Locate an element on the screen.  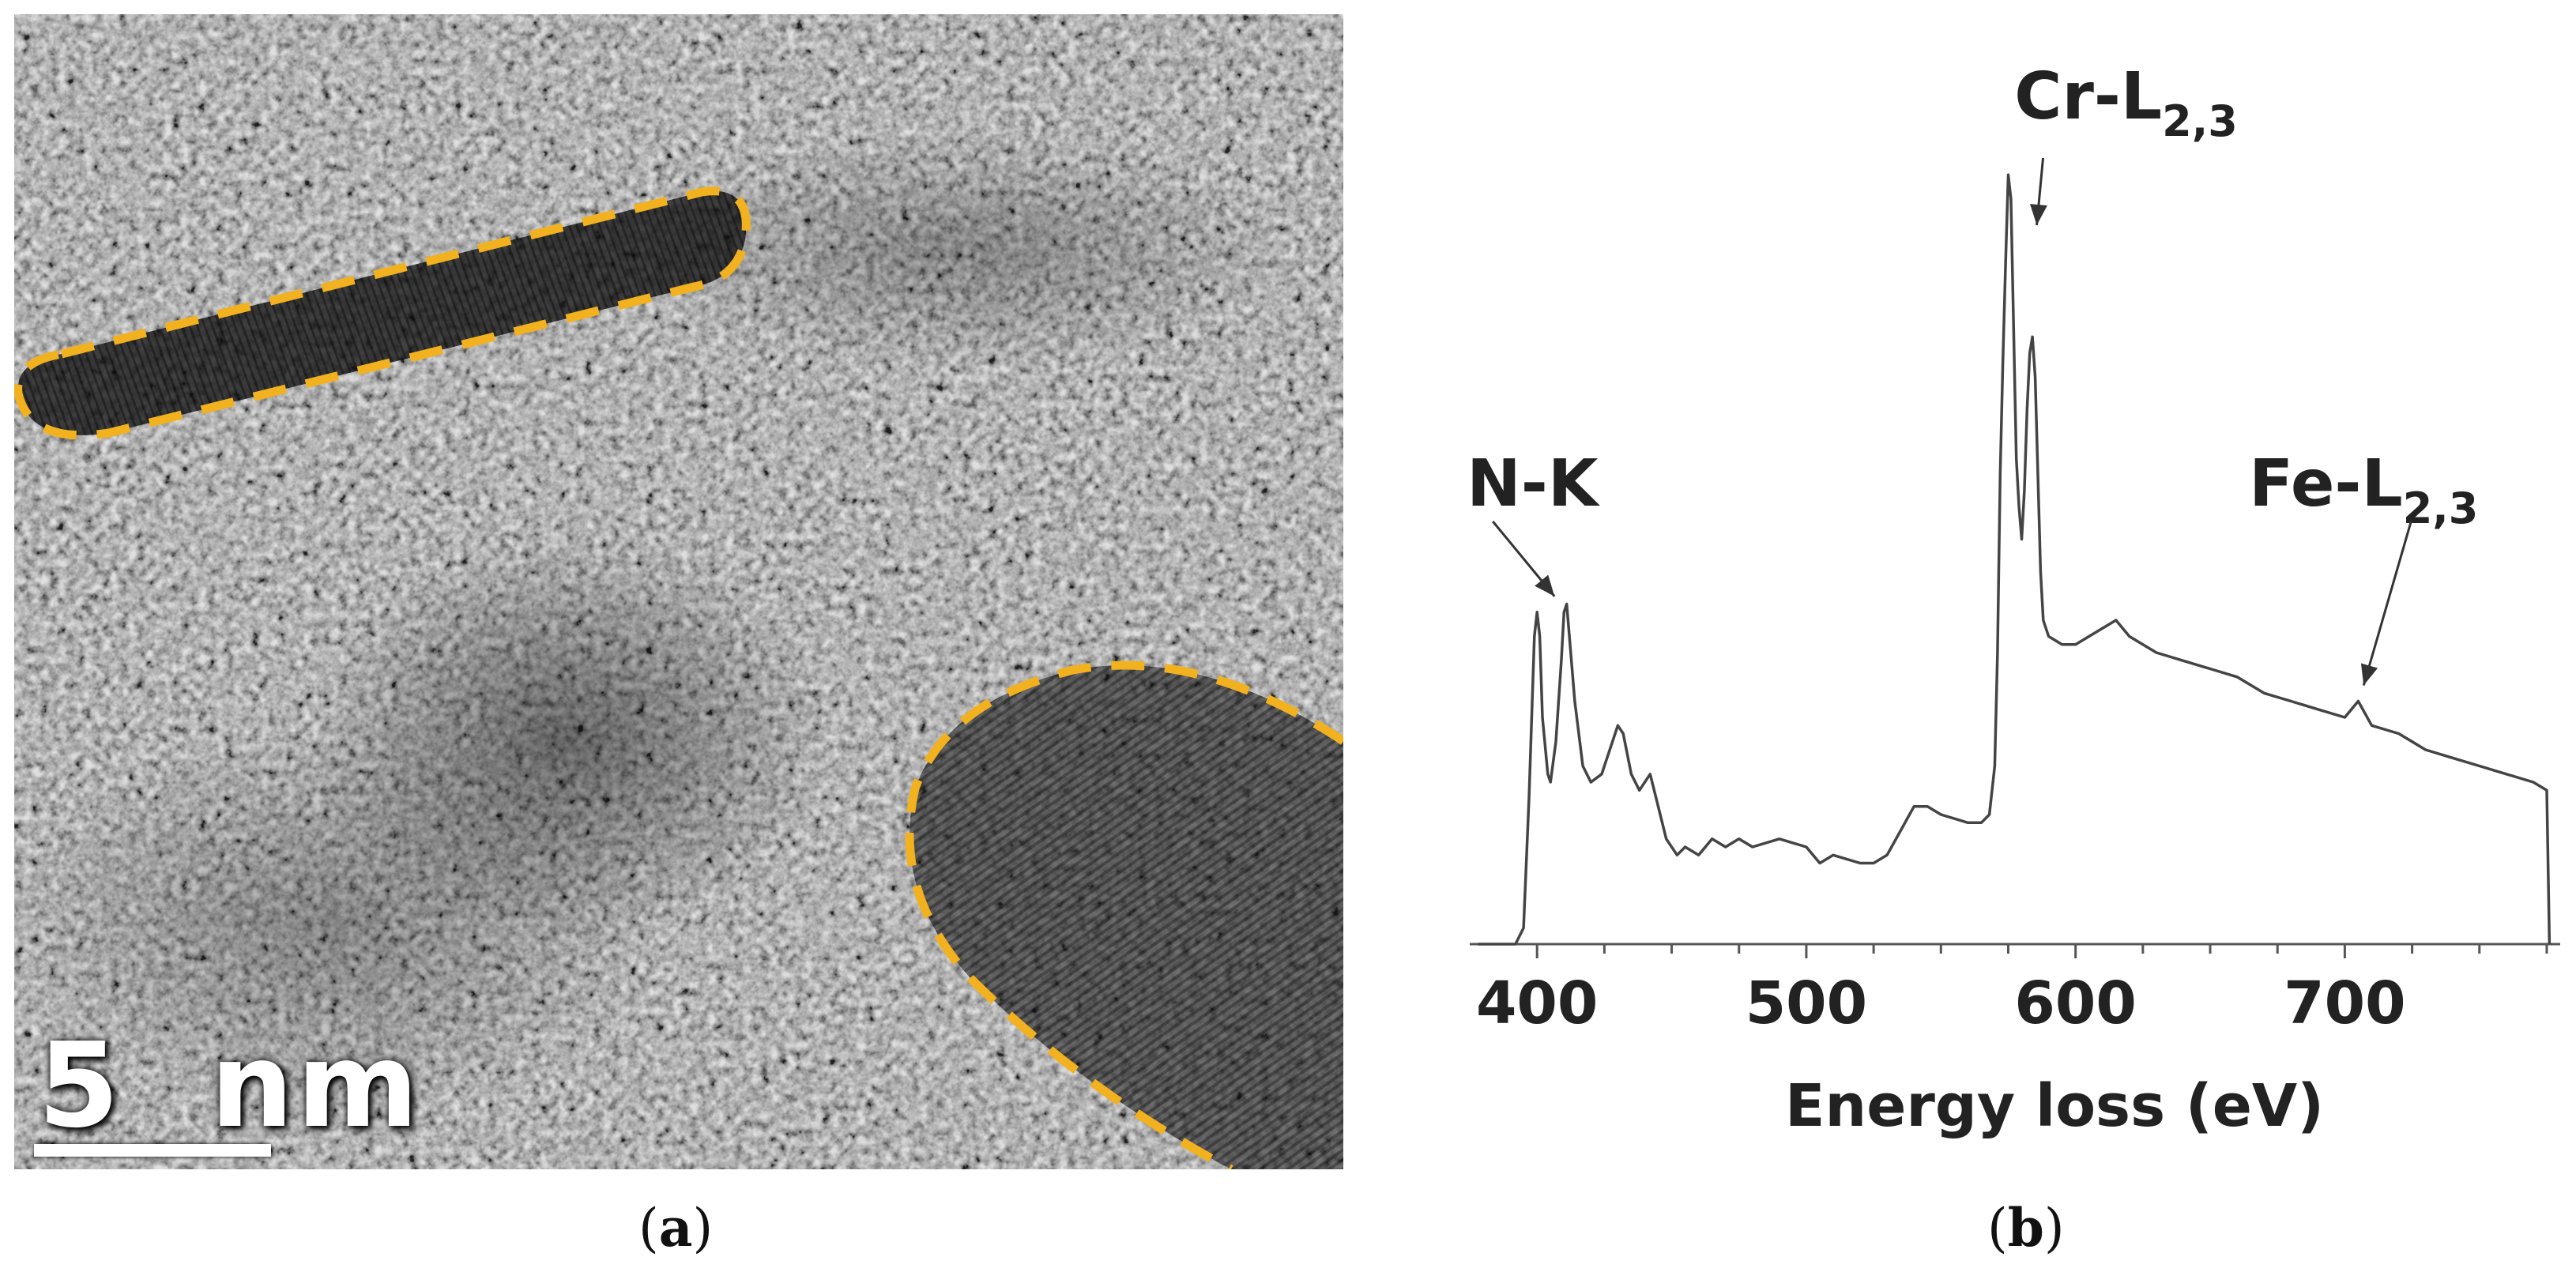
peak-label-base: Fe-L is located at coordinates (2326, 483).